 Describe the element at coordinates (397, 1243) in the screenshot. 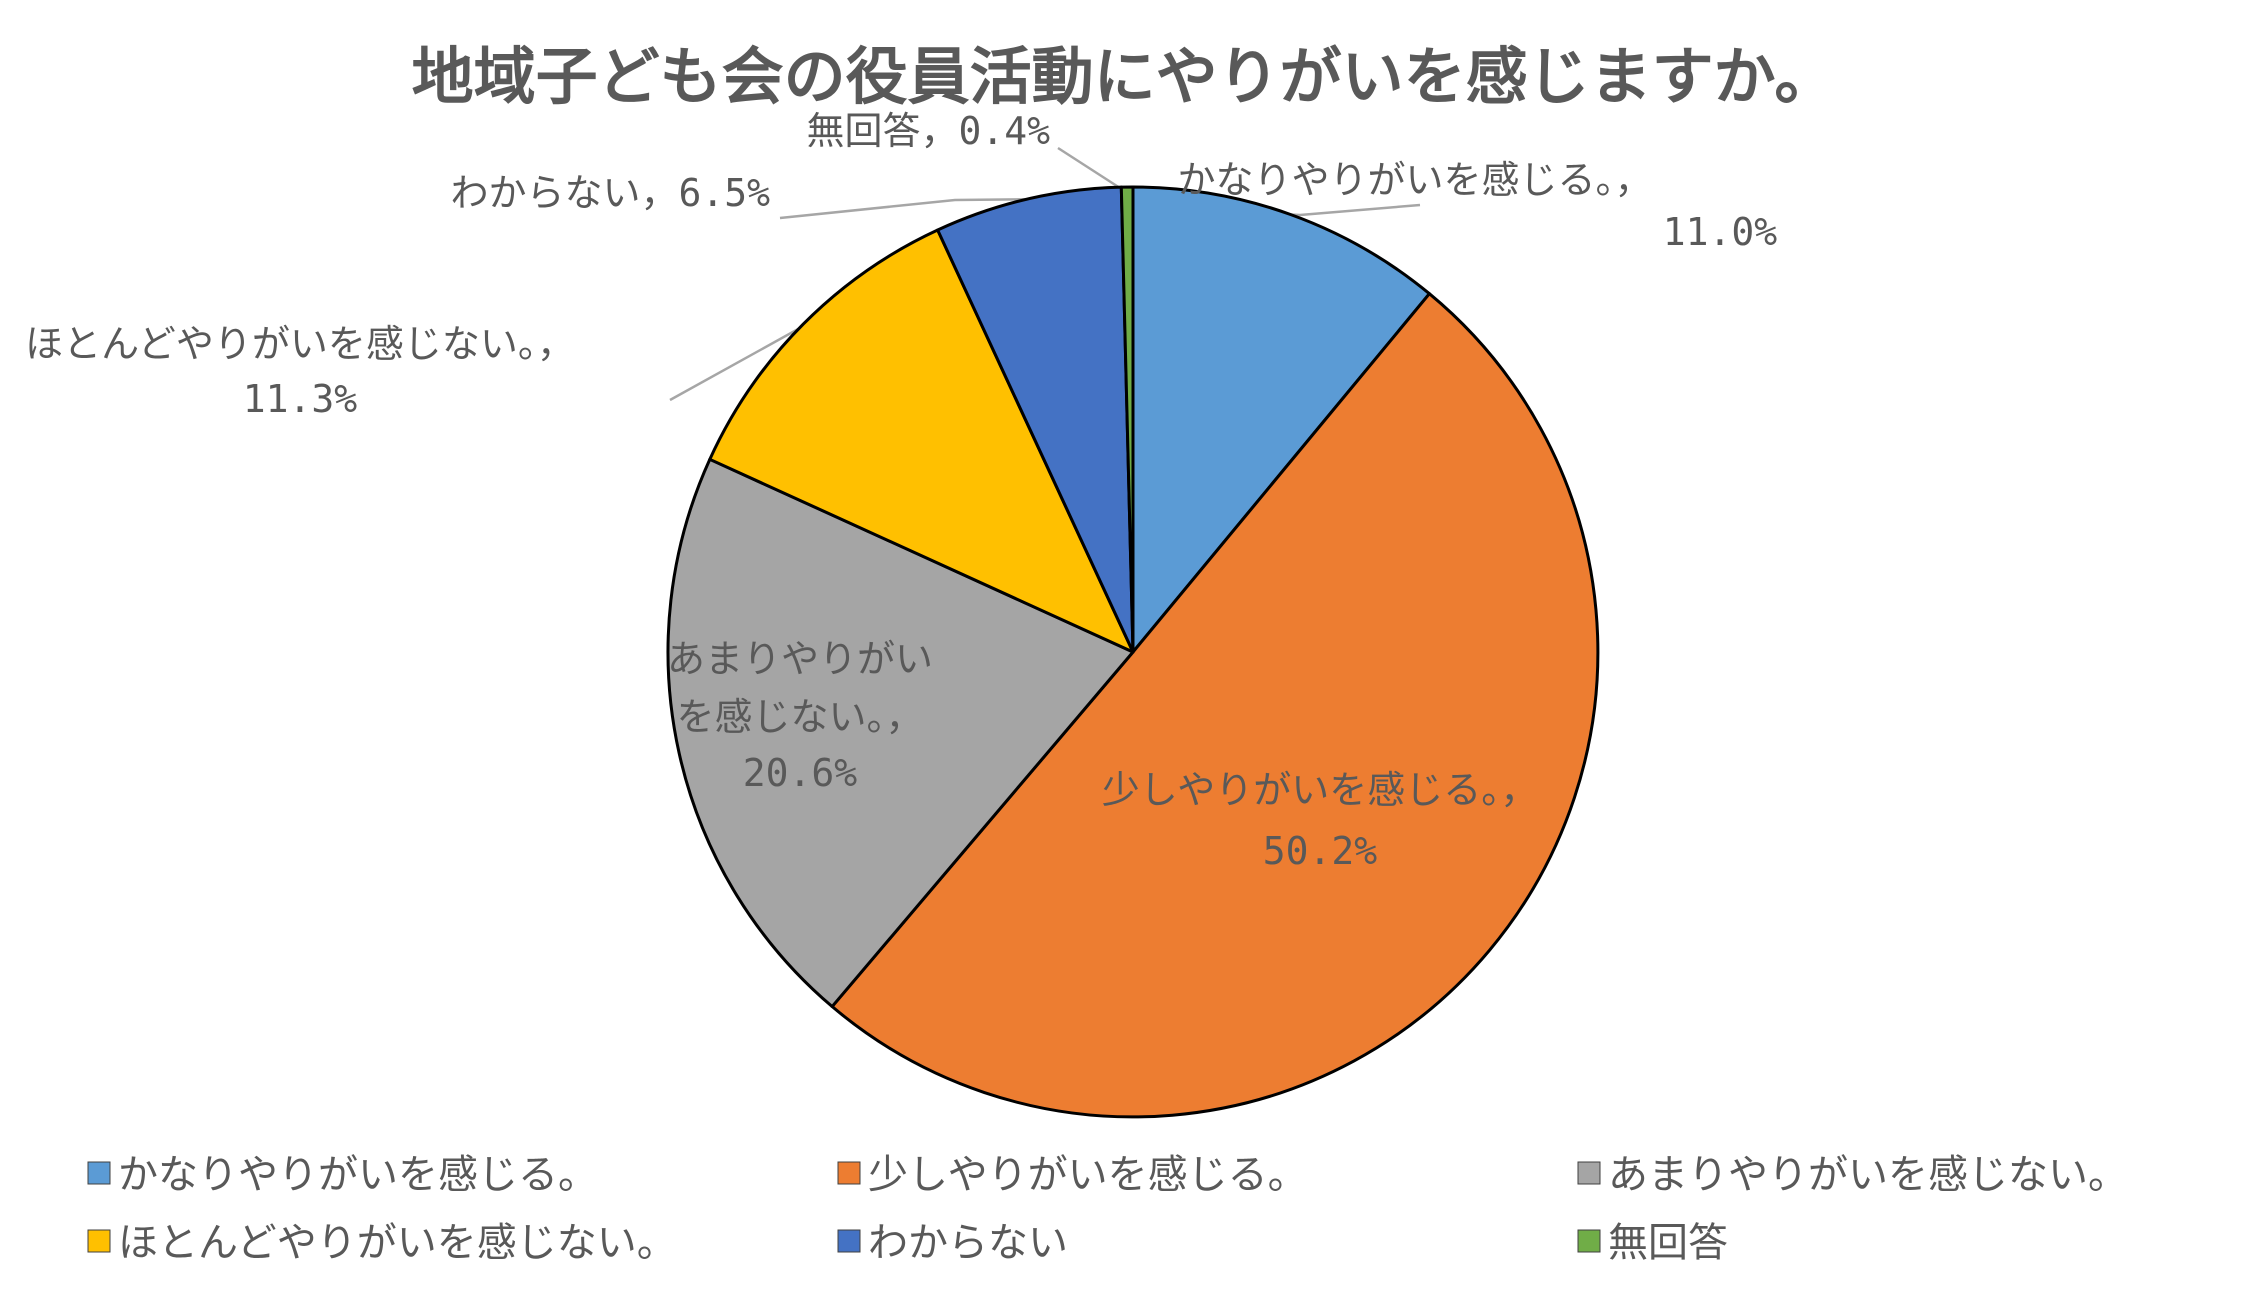

I see `legend-label: ほとんどやりがいを感じない。` at that location.